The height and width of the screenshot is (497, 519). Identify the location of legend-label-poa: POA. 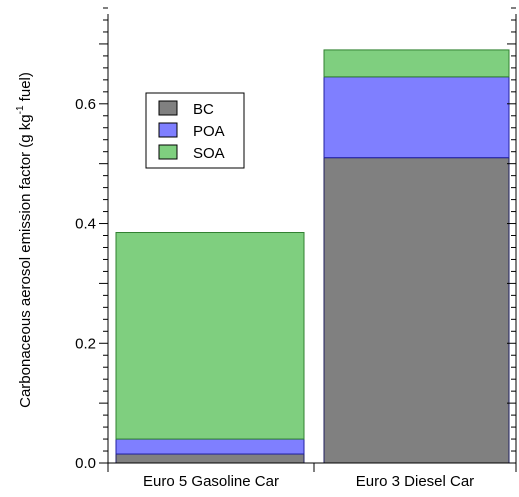
(209, 131).